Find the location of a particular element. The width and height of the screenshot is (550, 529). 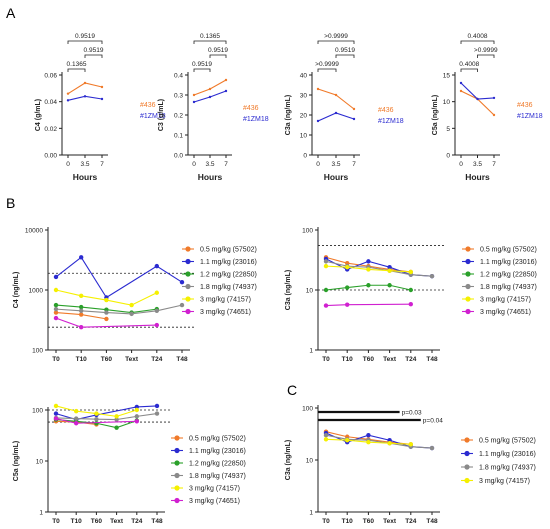

x-tick-label: T24 is located at coordinates (137, 521).